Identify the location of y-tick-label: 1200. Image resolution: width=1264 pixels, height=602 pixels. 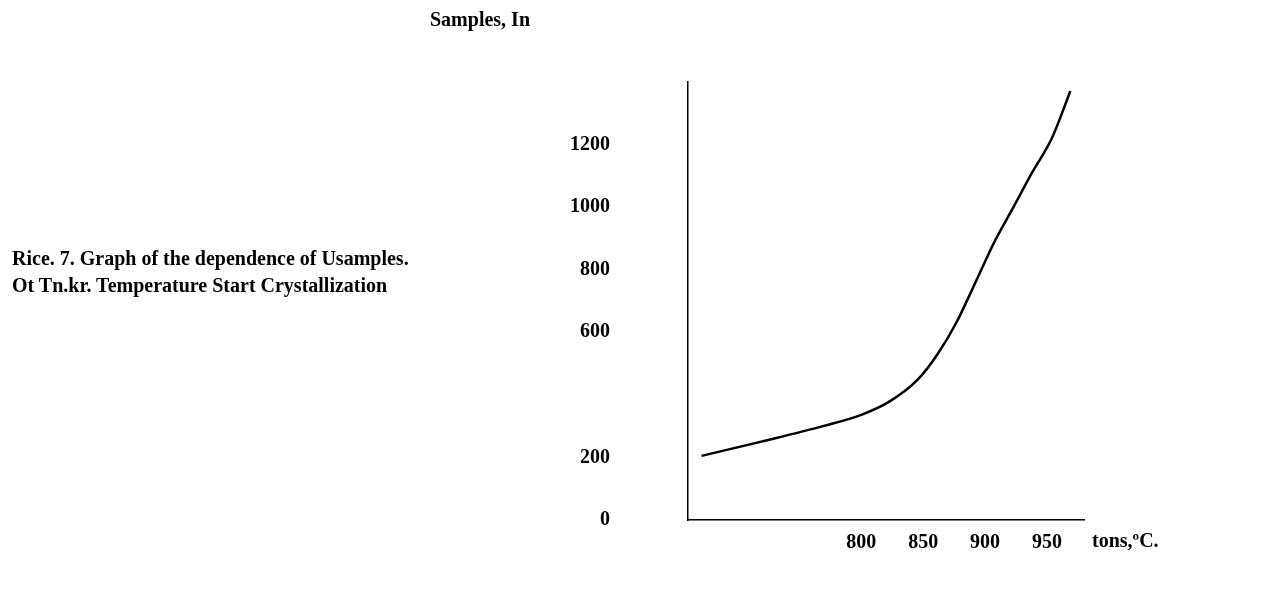
(590, 142).